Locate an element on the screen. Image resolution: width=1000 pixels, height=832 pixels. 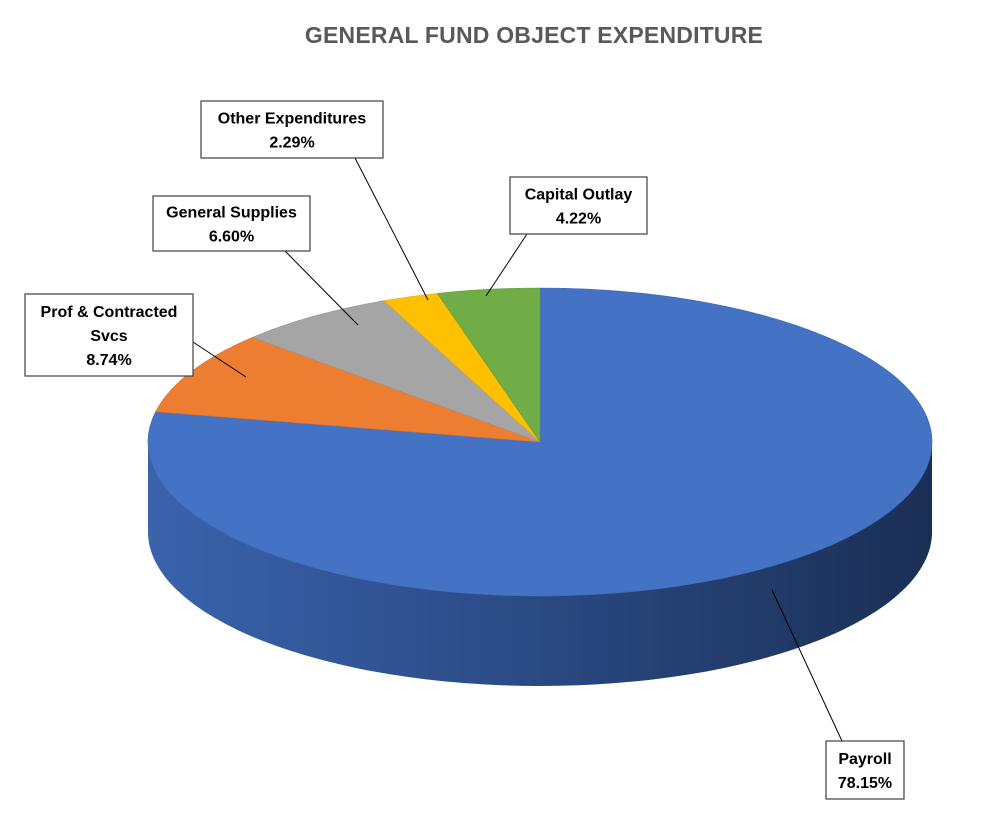
slice-value-label-0: 78.15% is located at coordinates (865, 783).